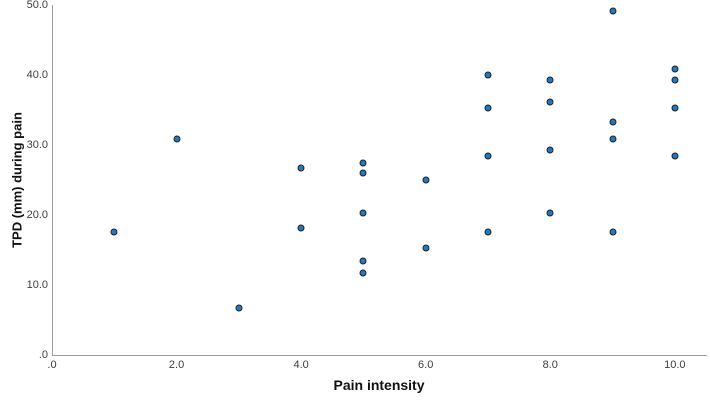 The image size is (710, 403). What do you see at coordinates (37, 5) in the screenshot?
I see `y-tick-label: 50.0` at bounding box center [37, 5].